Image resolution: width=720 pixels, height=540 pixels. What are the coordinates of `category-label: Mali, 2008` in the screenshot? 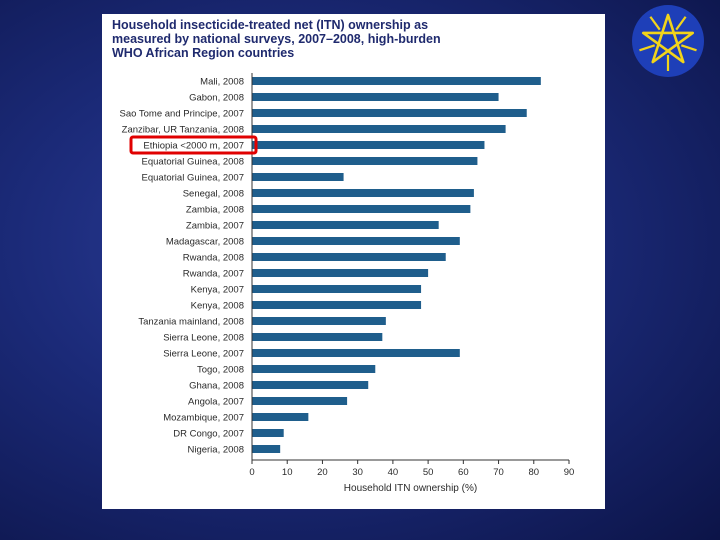 It's located at (222, 82).